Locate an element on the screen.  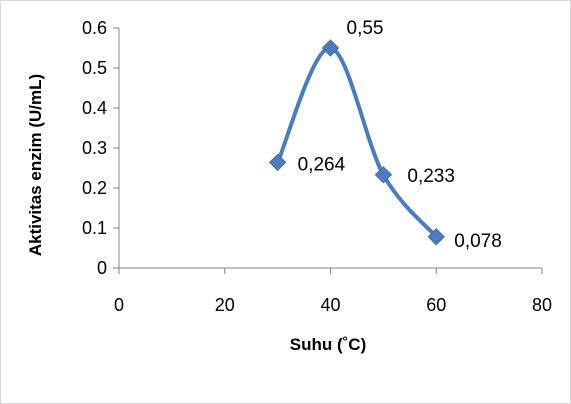
y-tick-label: 0.3 is located at coordinates (94, 148).